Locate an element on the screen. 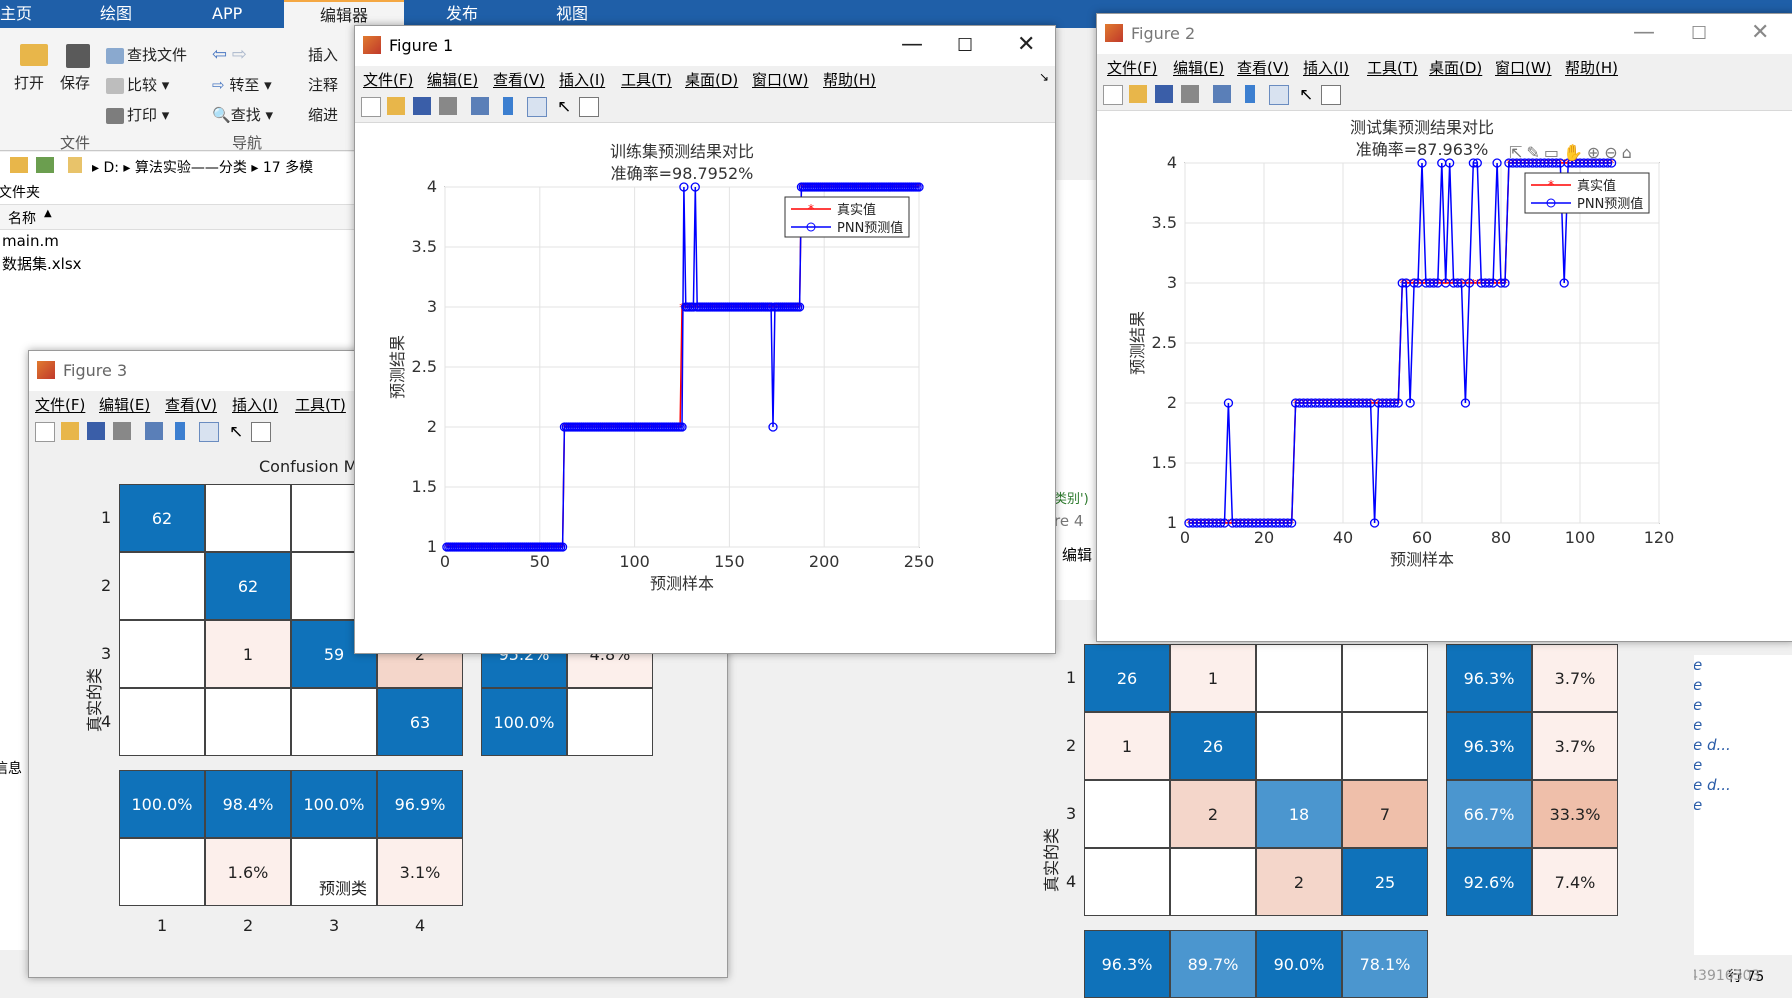 The width and height of the screenshot is (1792, 998). browse-folder-icon is located at coordinates (45, 165).